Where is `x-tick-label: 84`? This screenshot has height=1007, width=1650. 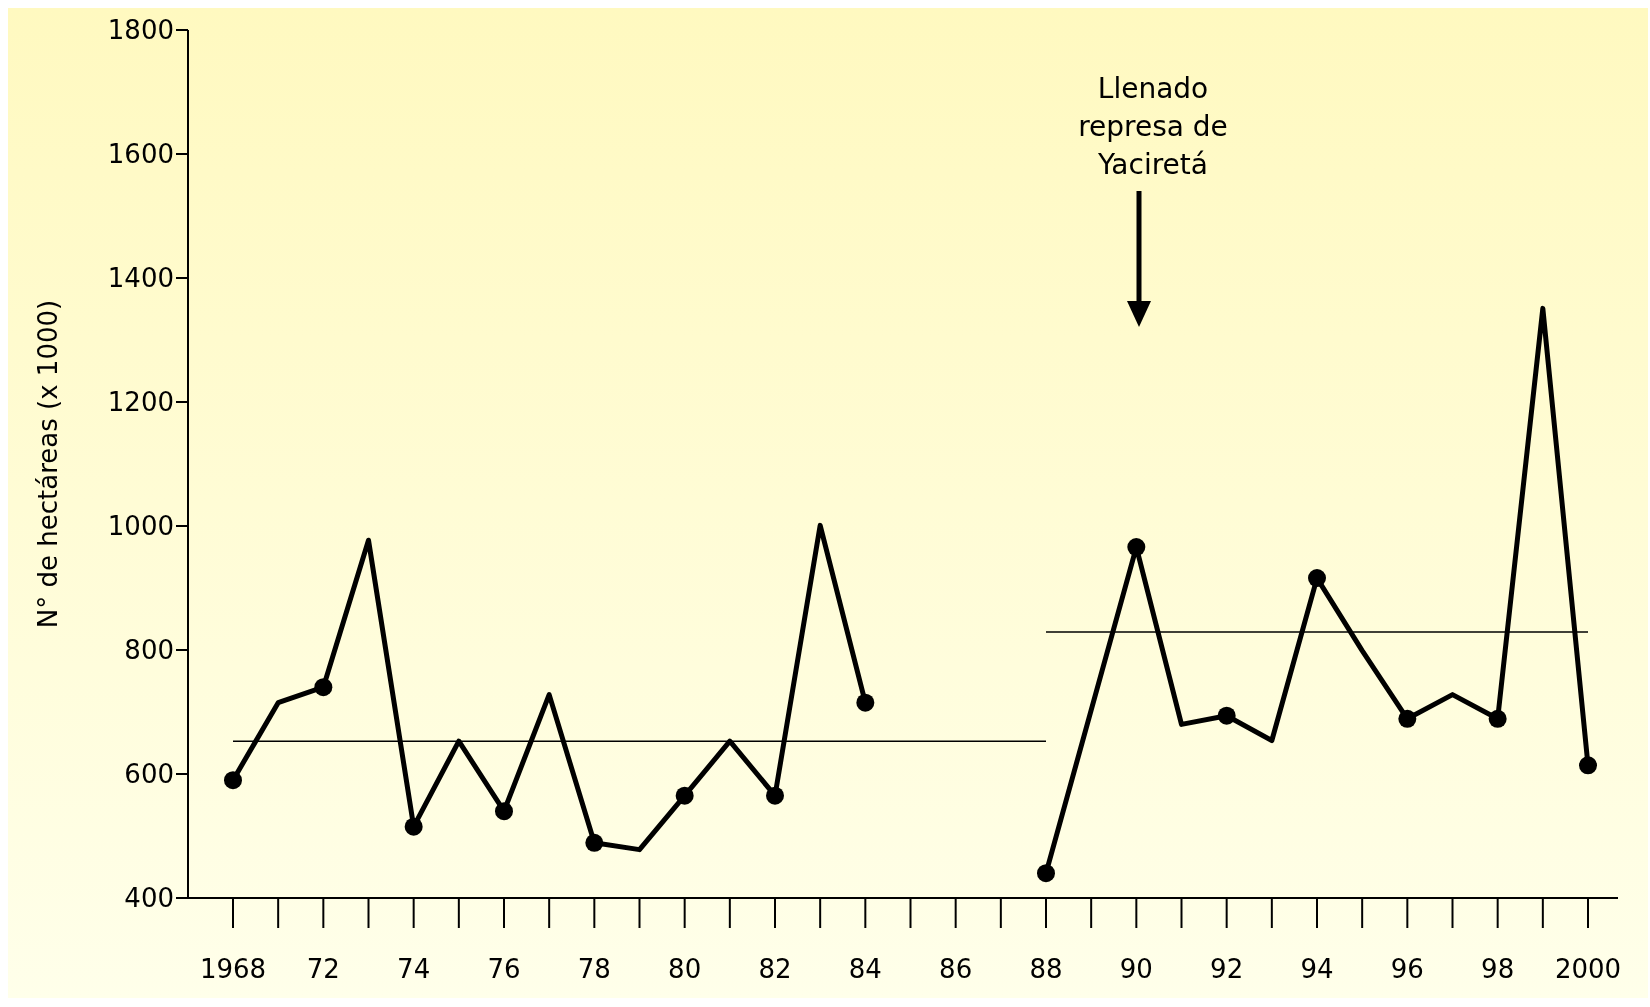 x-tick-label: 84 is located at coordinates (865, 969).